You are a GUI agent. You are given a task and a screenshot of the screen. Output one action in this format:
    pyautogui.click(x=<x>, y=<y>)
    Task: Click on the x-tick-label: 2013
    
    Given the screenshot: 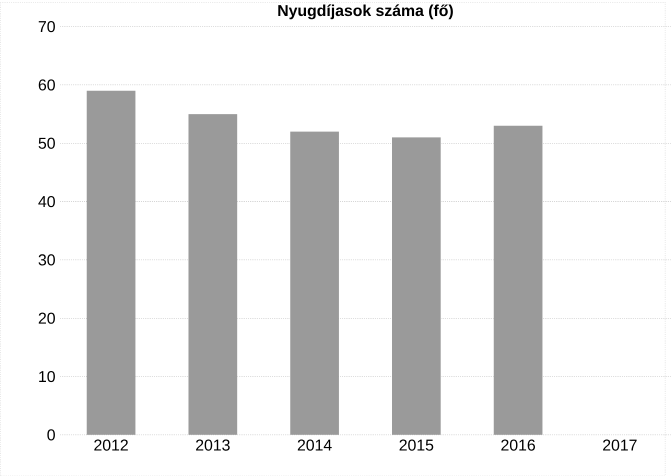 What is the action you would take?
    pyautogui.click(x=213, y=445)
    